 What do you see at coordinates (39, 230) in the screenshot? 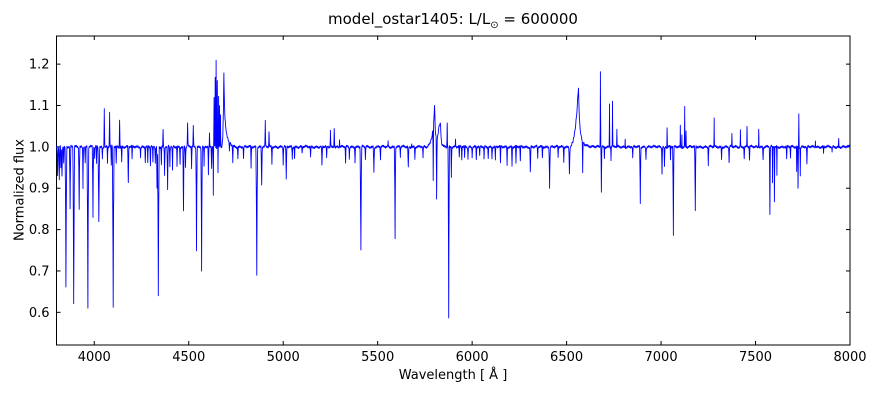
I see `y-tick-label: 0.8` at bounding box center [39, 230].